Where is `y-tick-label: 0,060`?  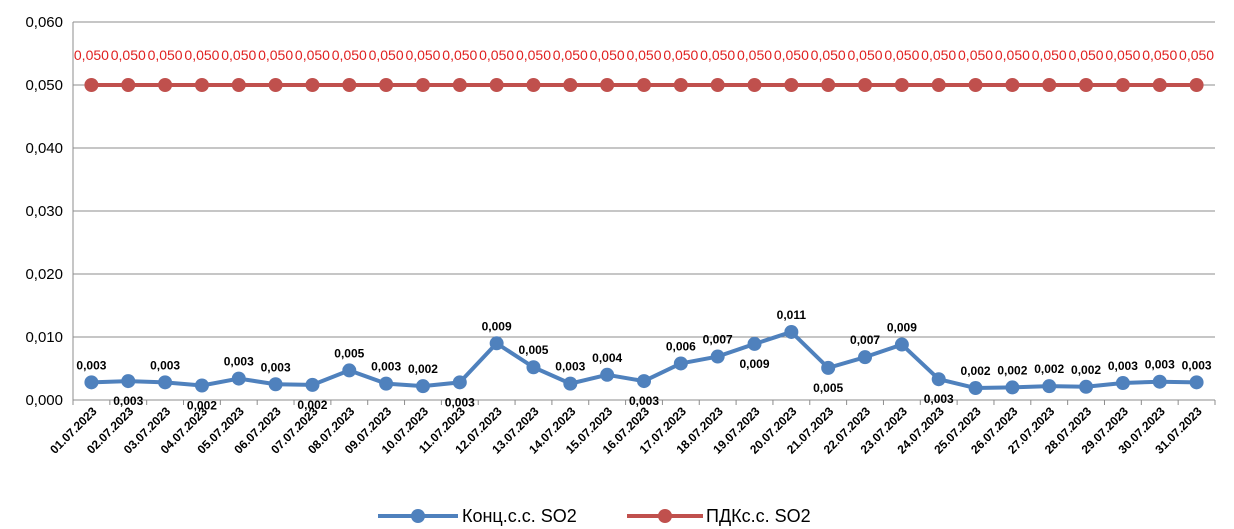
y-tick-label: 0,060 is located at coordinates (44, 22).